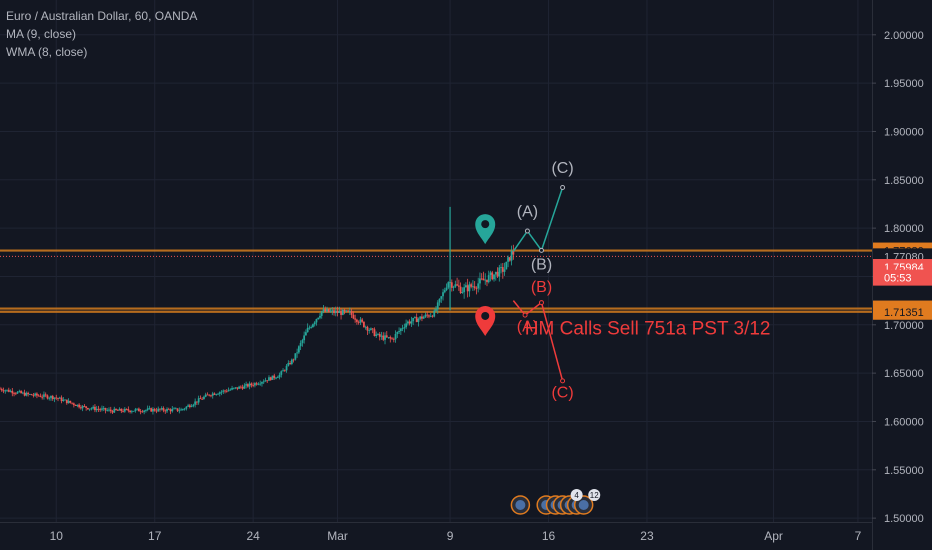  Describe the element at coordinates (485, 320) in the screenshot. I see `bearish-pin-icon` at that location.